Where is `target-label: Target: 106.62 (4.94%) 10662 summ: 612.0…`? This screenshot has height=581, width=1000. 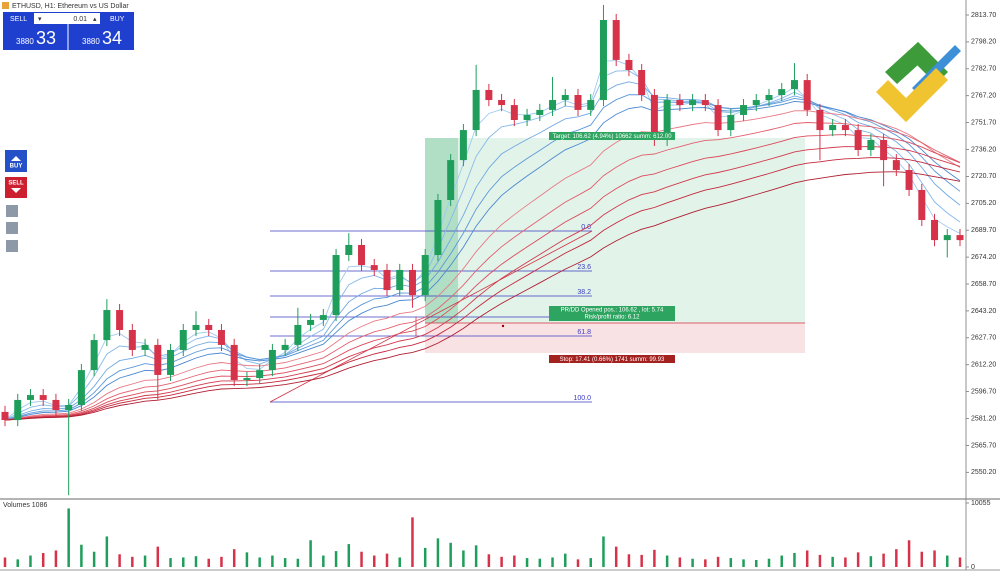
target-label: Target: 106.62 (4.94%) 10662 summ: 612.0… is located at coordinates (612, 137).